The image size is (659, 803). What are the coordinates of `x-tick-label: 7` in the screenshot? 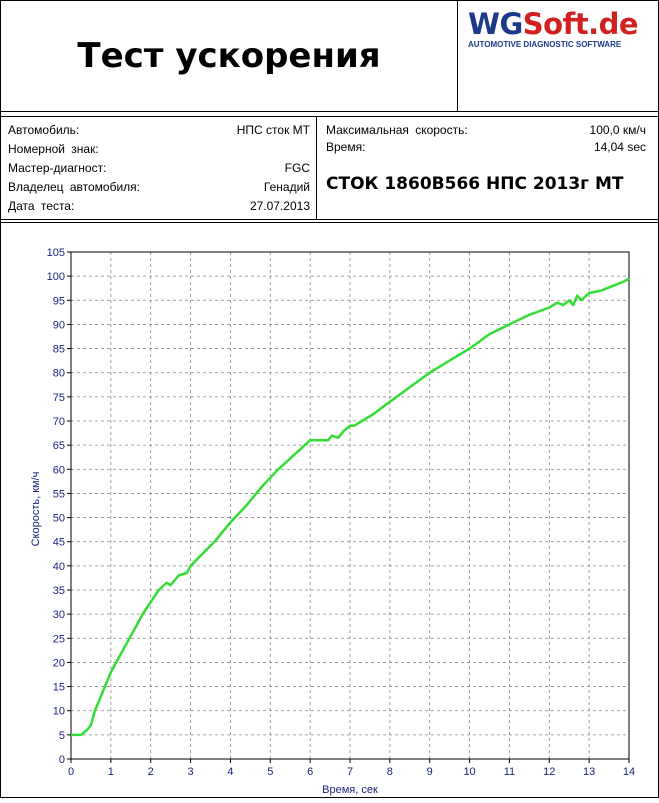 It's located at (350, 772).